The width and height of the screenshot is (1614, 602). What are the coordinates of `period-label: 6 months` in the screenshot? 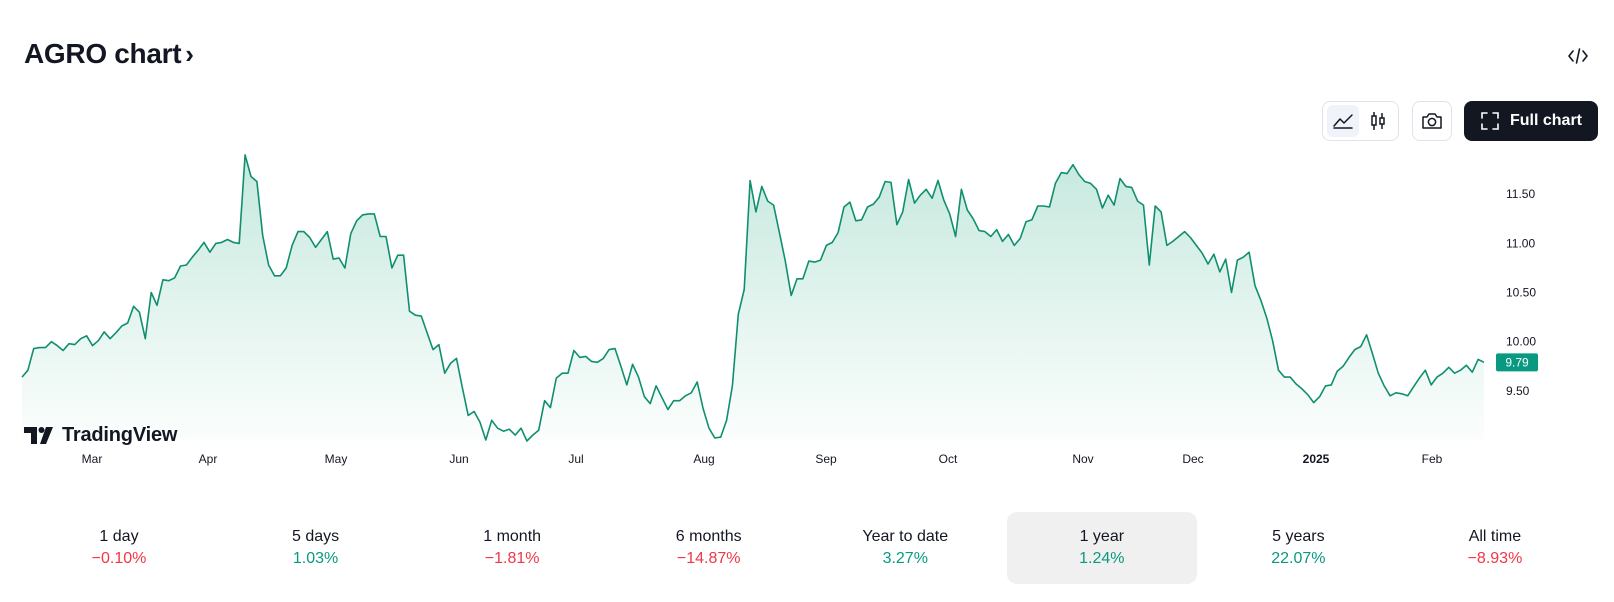 It's located at (708, 536).